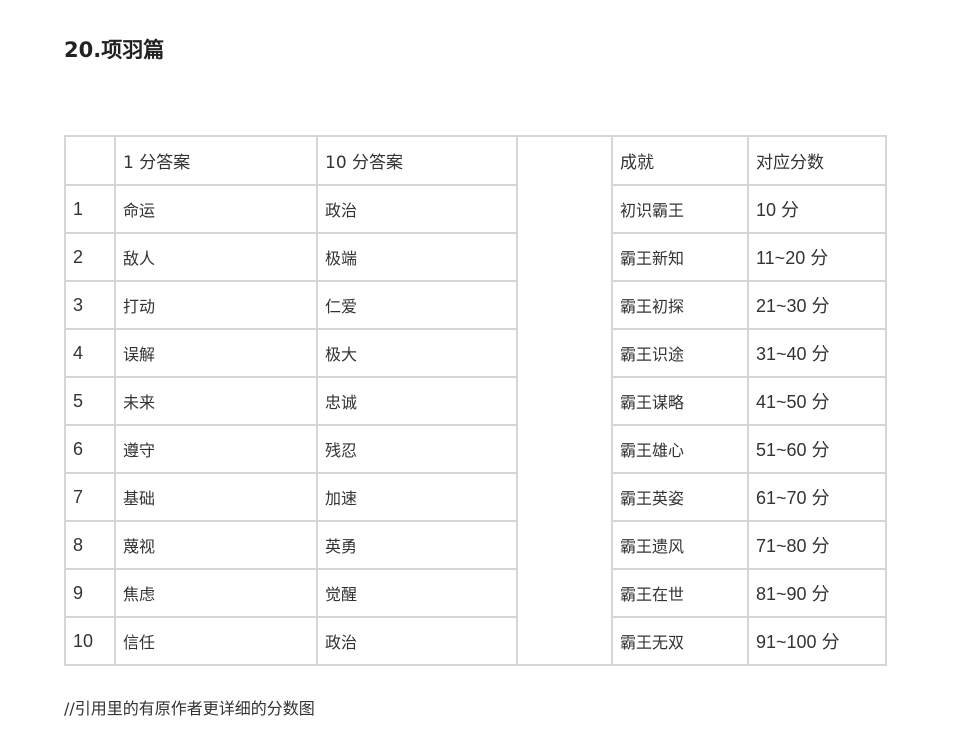 The image size is (953, 741). Describe the element at coordinates (680, 641) in the screenshot. I see `achievement: 霸王无双` at that location.